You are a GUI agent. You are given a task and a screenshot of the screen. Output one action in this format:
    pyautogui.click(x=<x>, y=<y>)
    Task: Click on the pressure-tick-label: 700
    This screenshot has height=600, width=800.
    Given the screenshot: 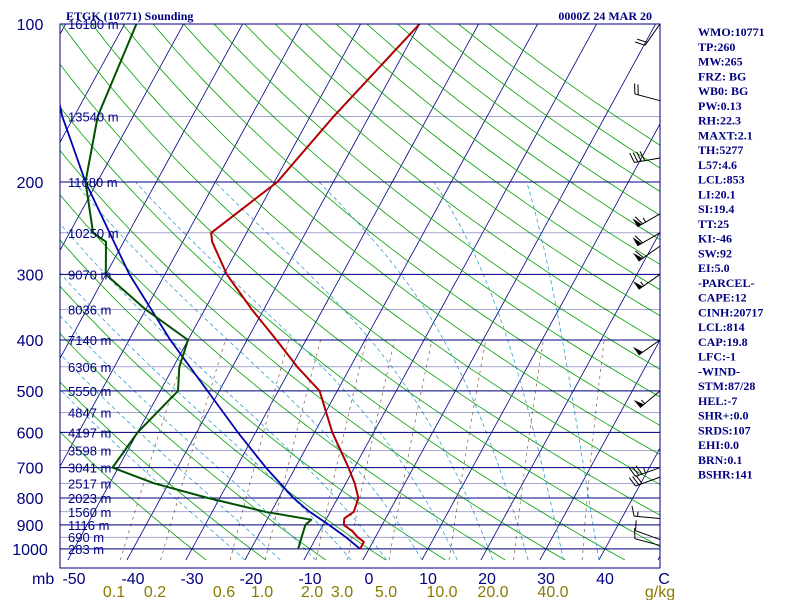 What is the action you would take?
    pyautogui.click(x=30, y=469)
    